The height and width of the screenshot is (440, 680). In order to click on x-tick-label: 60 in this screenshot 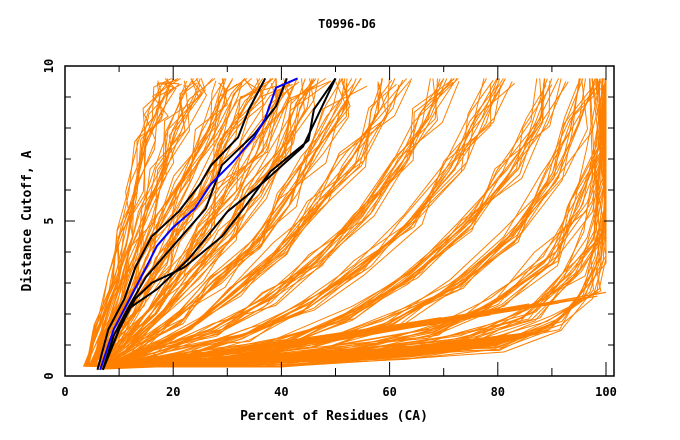, I will do `click(389, 392)`.